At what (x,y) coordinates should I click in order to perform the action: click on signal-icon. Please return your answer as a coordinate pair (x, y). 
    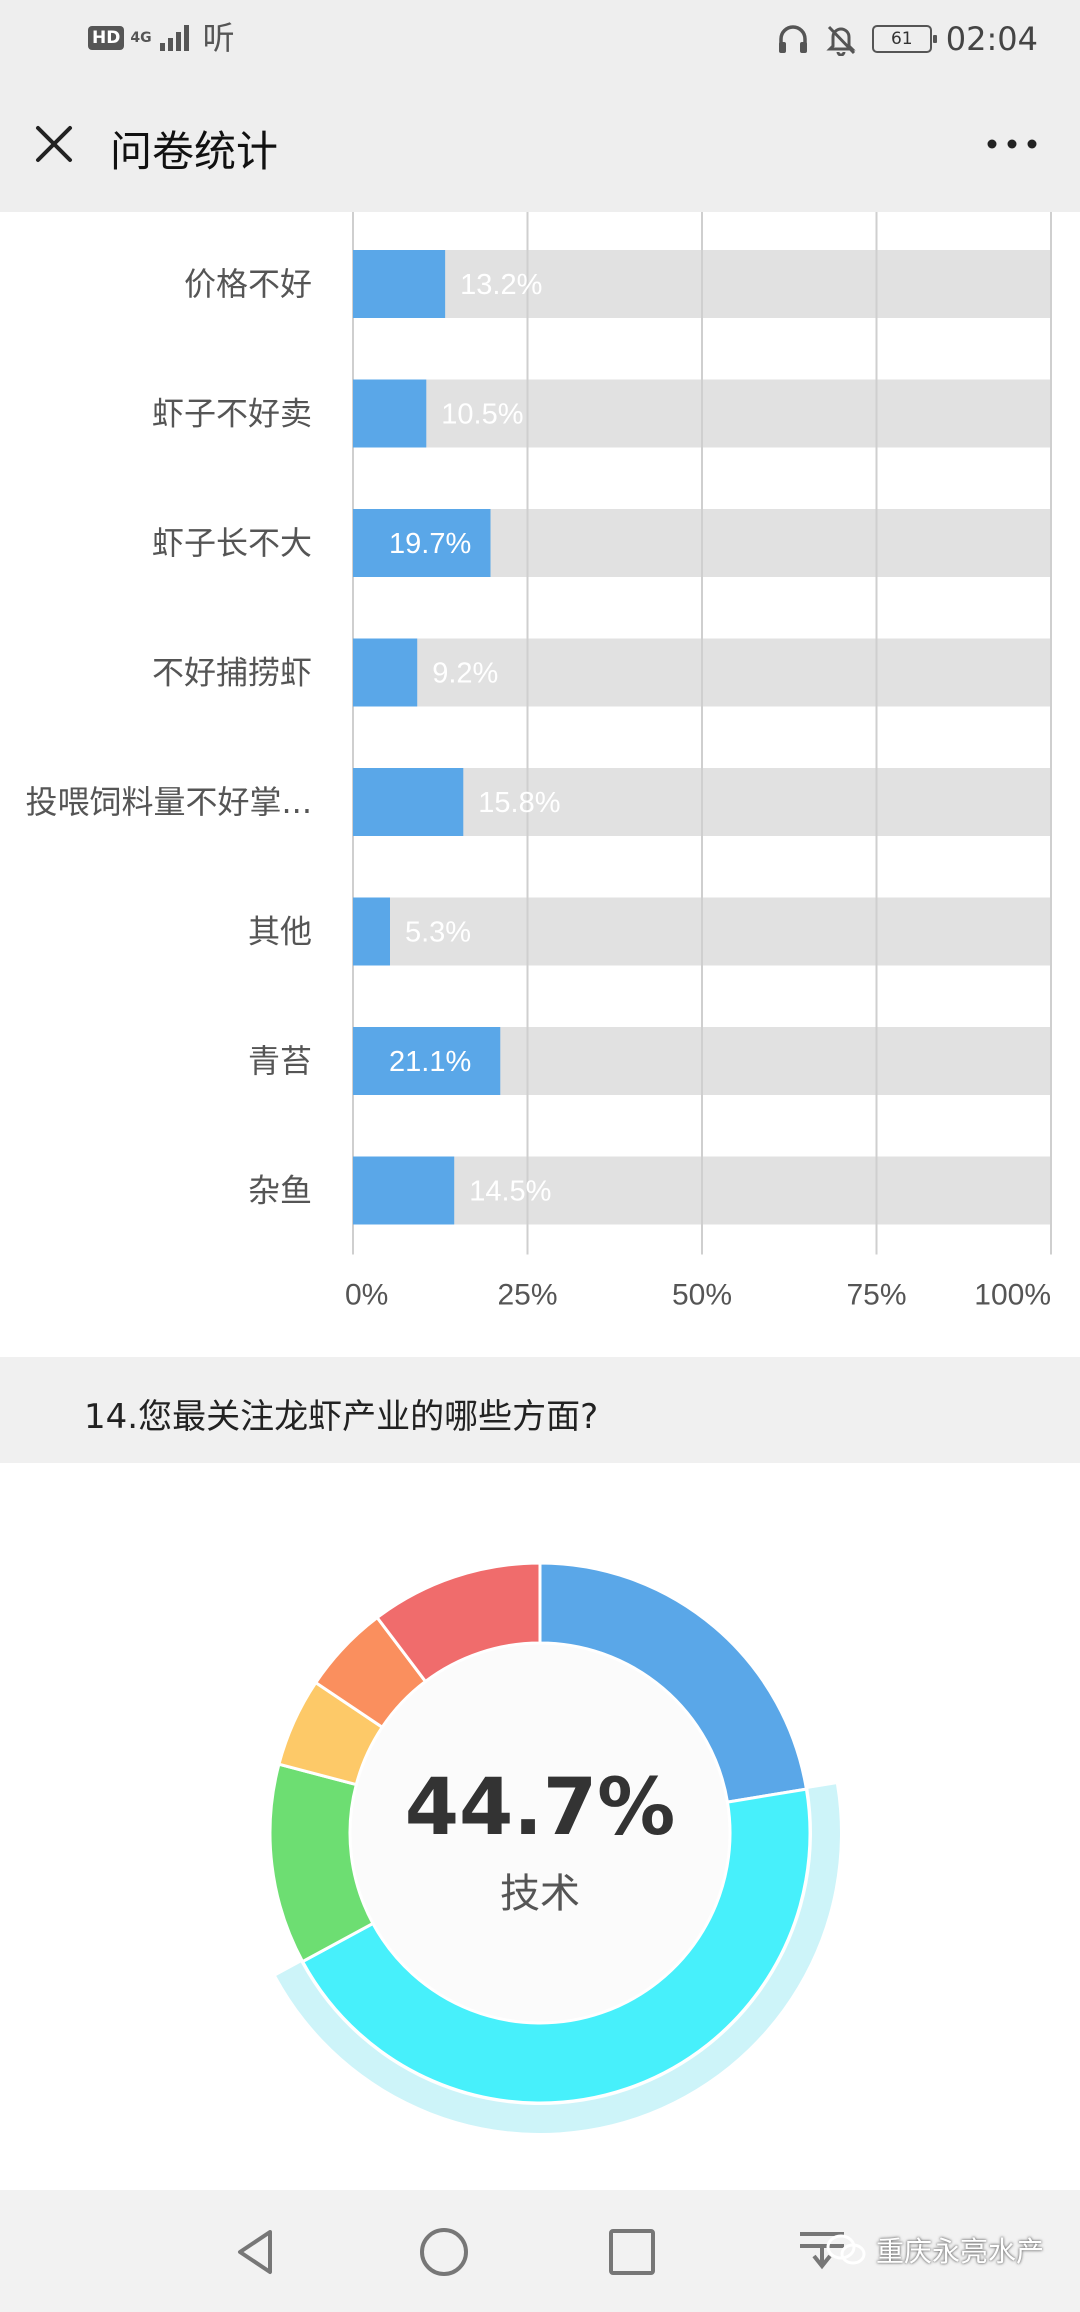
    Looking at the image, I should click on (174, 38).